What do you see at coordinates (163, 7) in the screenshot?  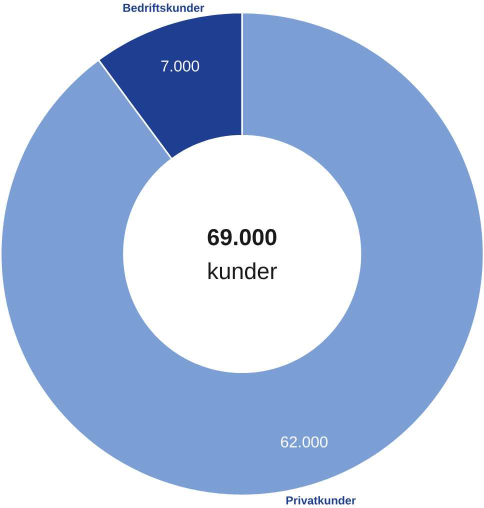 I see `slice-label: Bedriftskunder` at bounding box center [163, 7].